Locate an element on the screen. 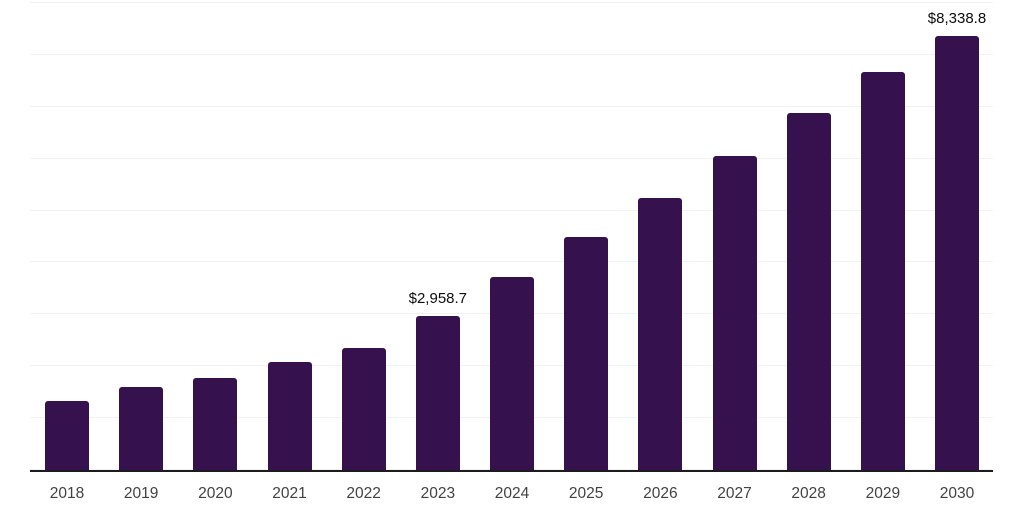 This screenshot has width=1024, height=512. x-tick-label: 2023 is located at coordinates (438, 493).